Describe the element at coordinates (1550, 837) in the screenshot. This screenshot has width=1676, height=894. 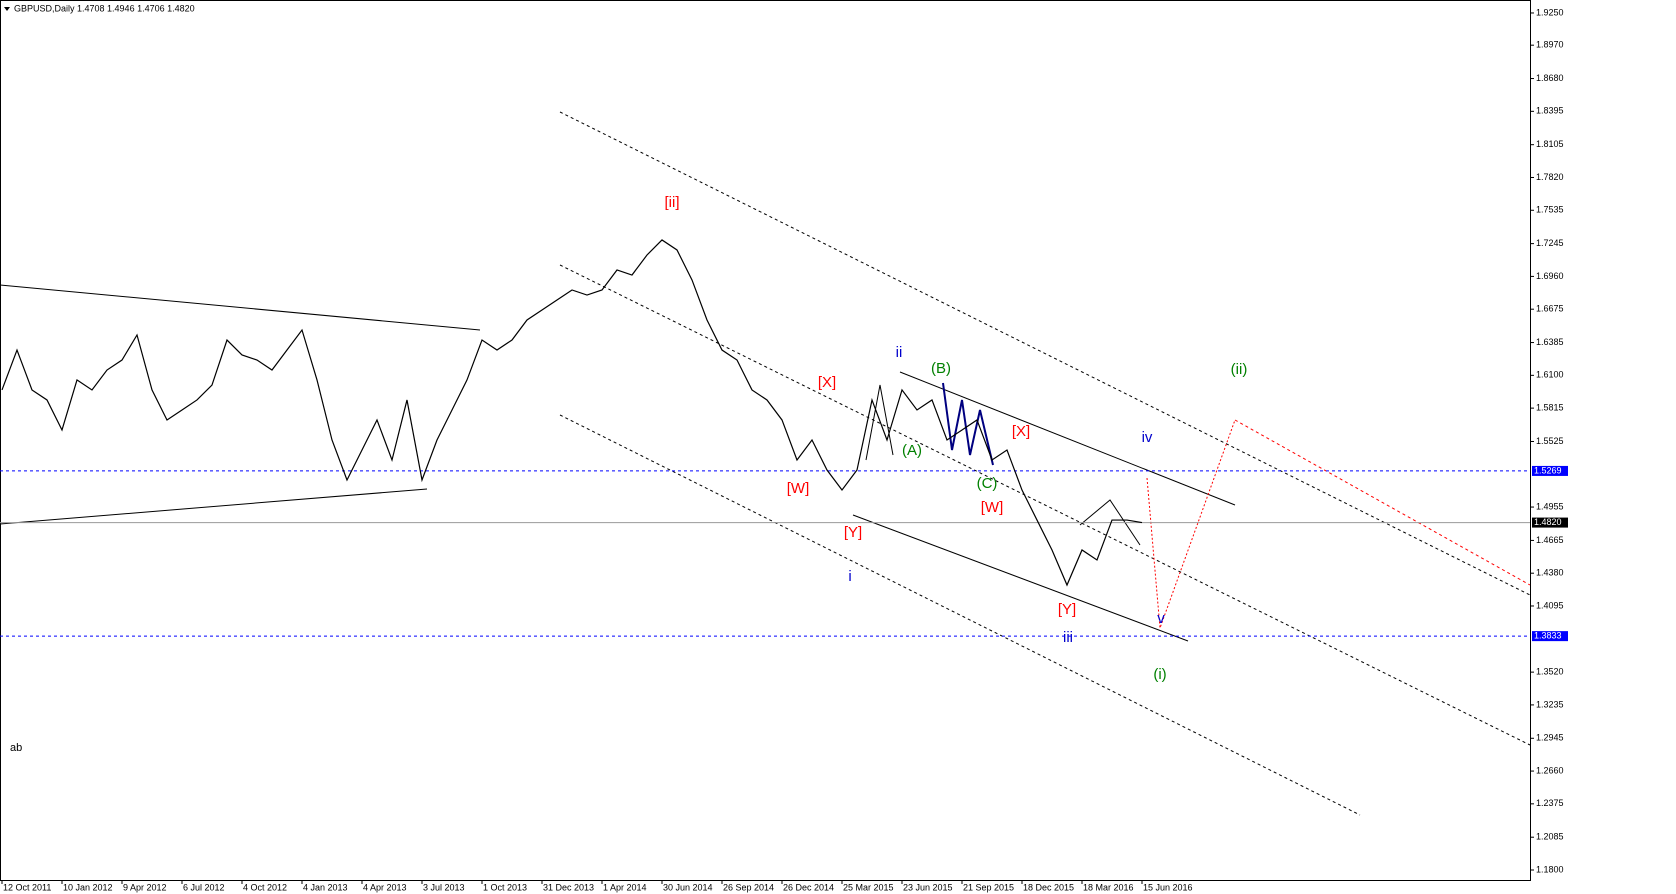
I see `y-tick-label: 1.2085` at that location.